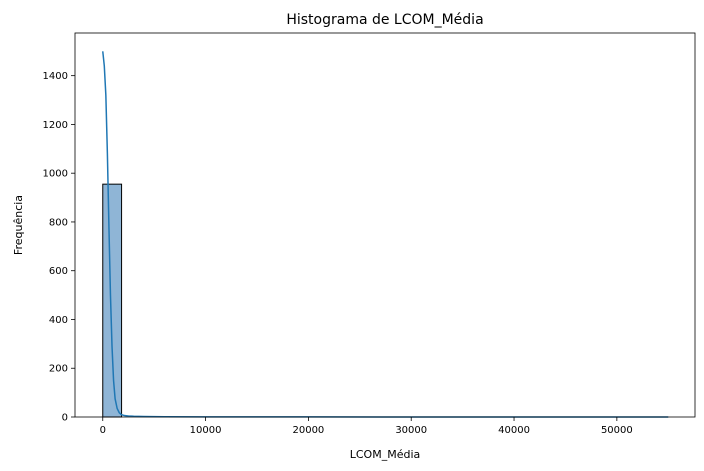 This screenshot has height=471, width=704. I want to click on y-tick-label: 0, so click(65, 418).